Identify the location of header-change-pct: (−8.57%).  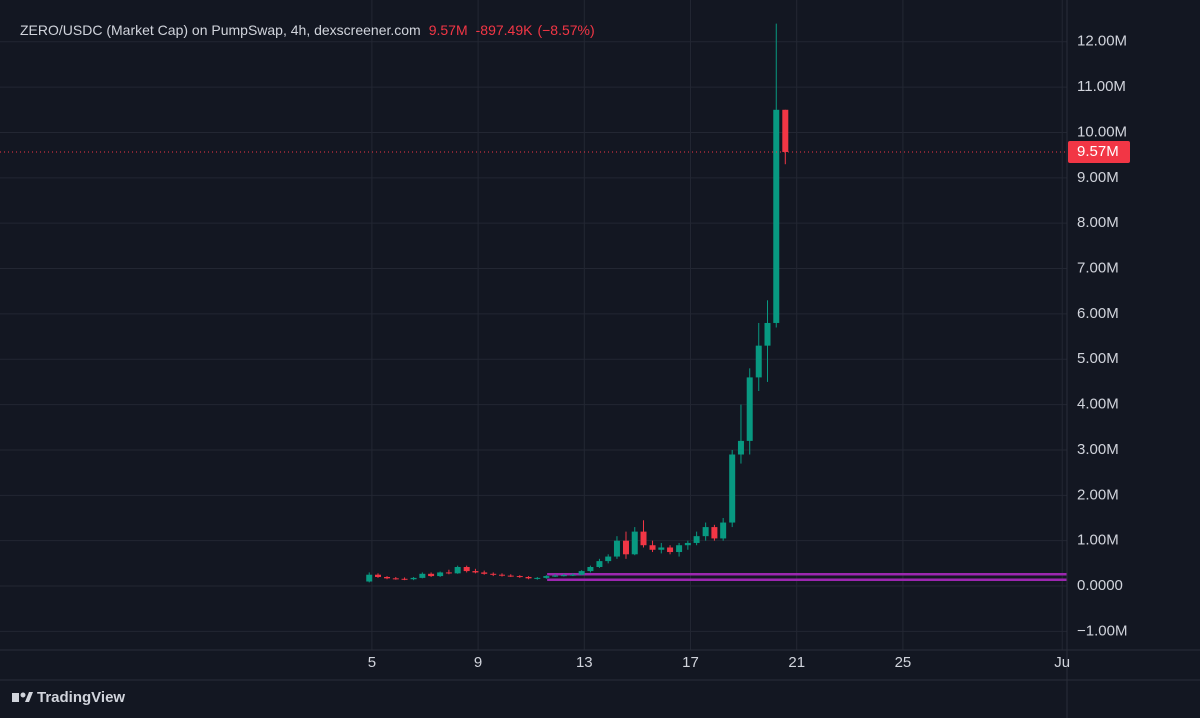
(565, 30).